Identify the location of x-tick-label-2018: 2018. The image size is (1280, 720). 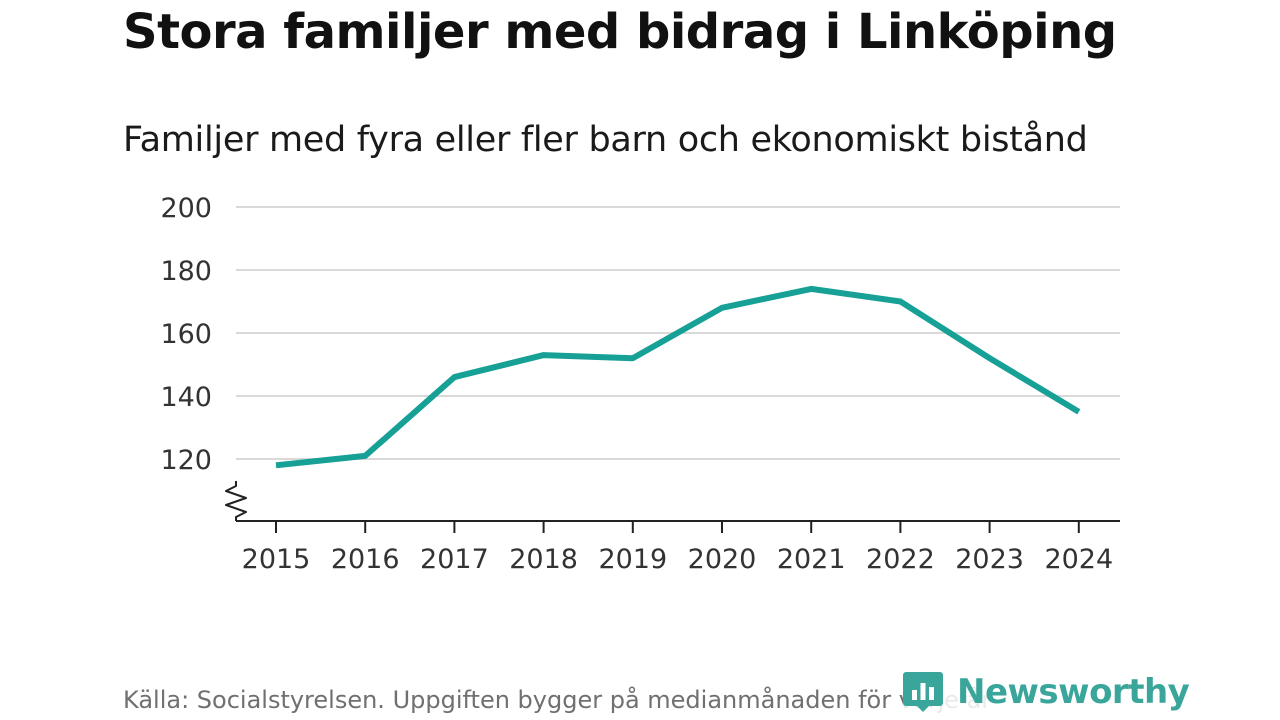
(543, 559).